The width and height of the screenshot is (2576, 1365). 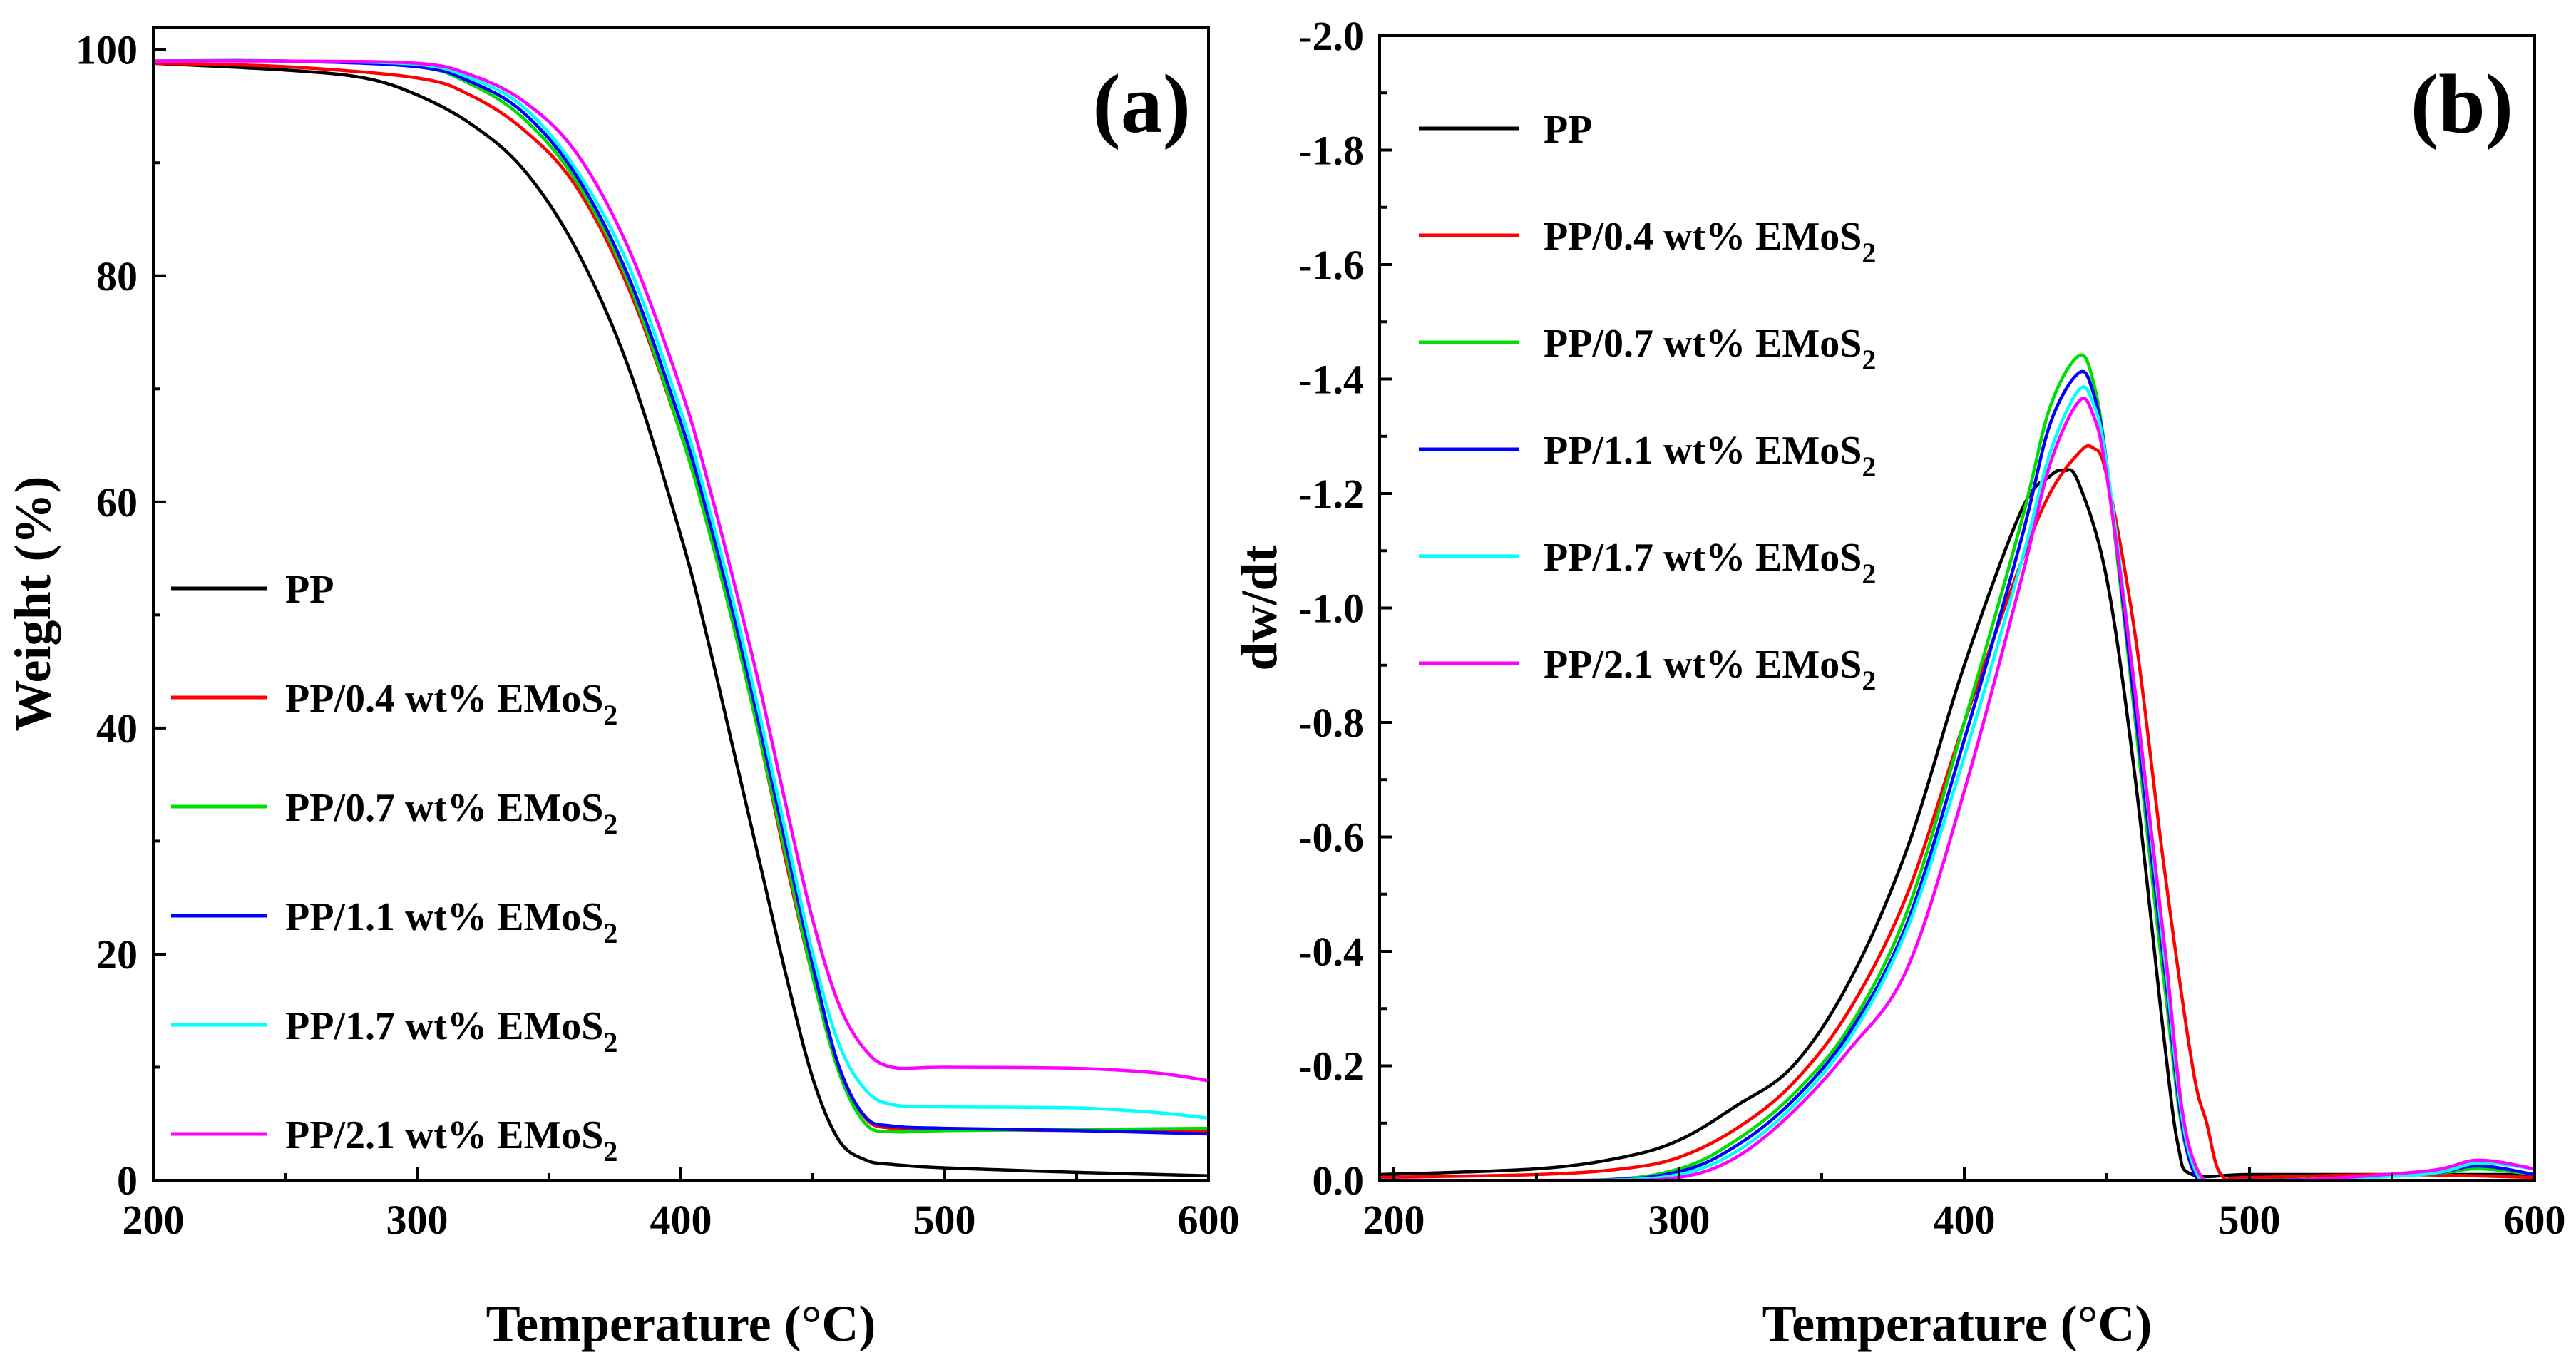 What do you see at coordinates (1331, 151) in the screenshot?
I see `y-tick-label: -1.8` at bounding box center [1331, 151].